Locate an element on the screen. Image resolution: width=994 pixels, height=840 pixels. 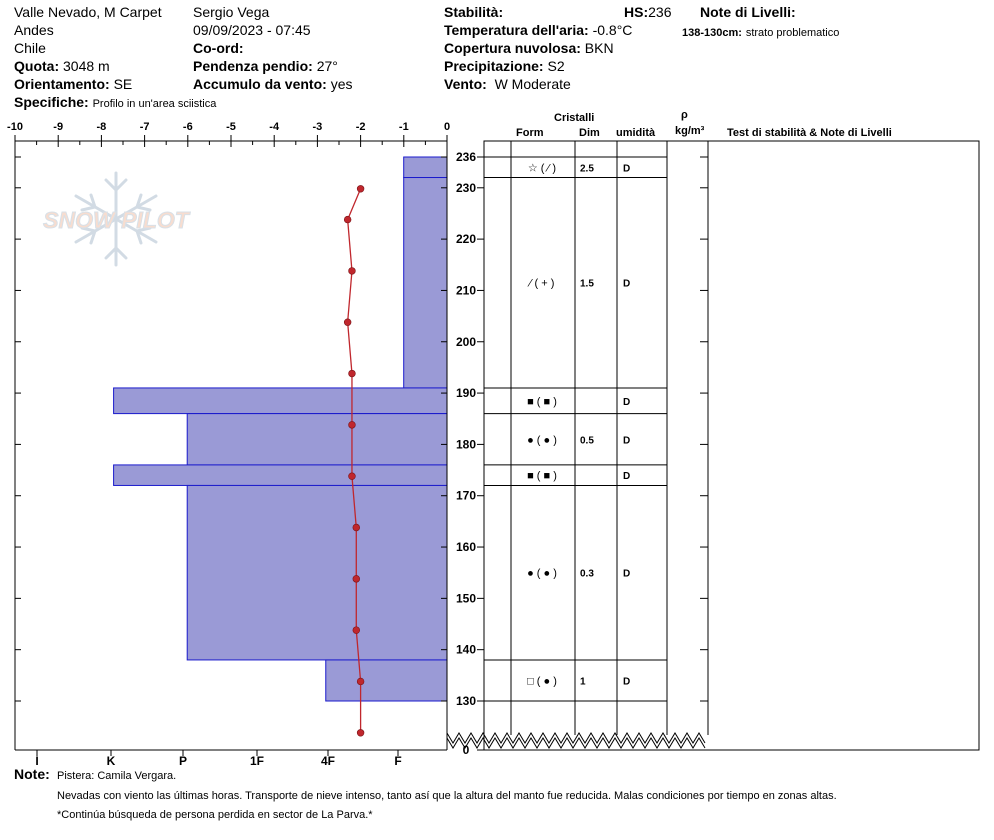
notes-label: Note: is located at coordinates (32, 774).